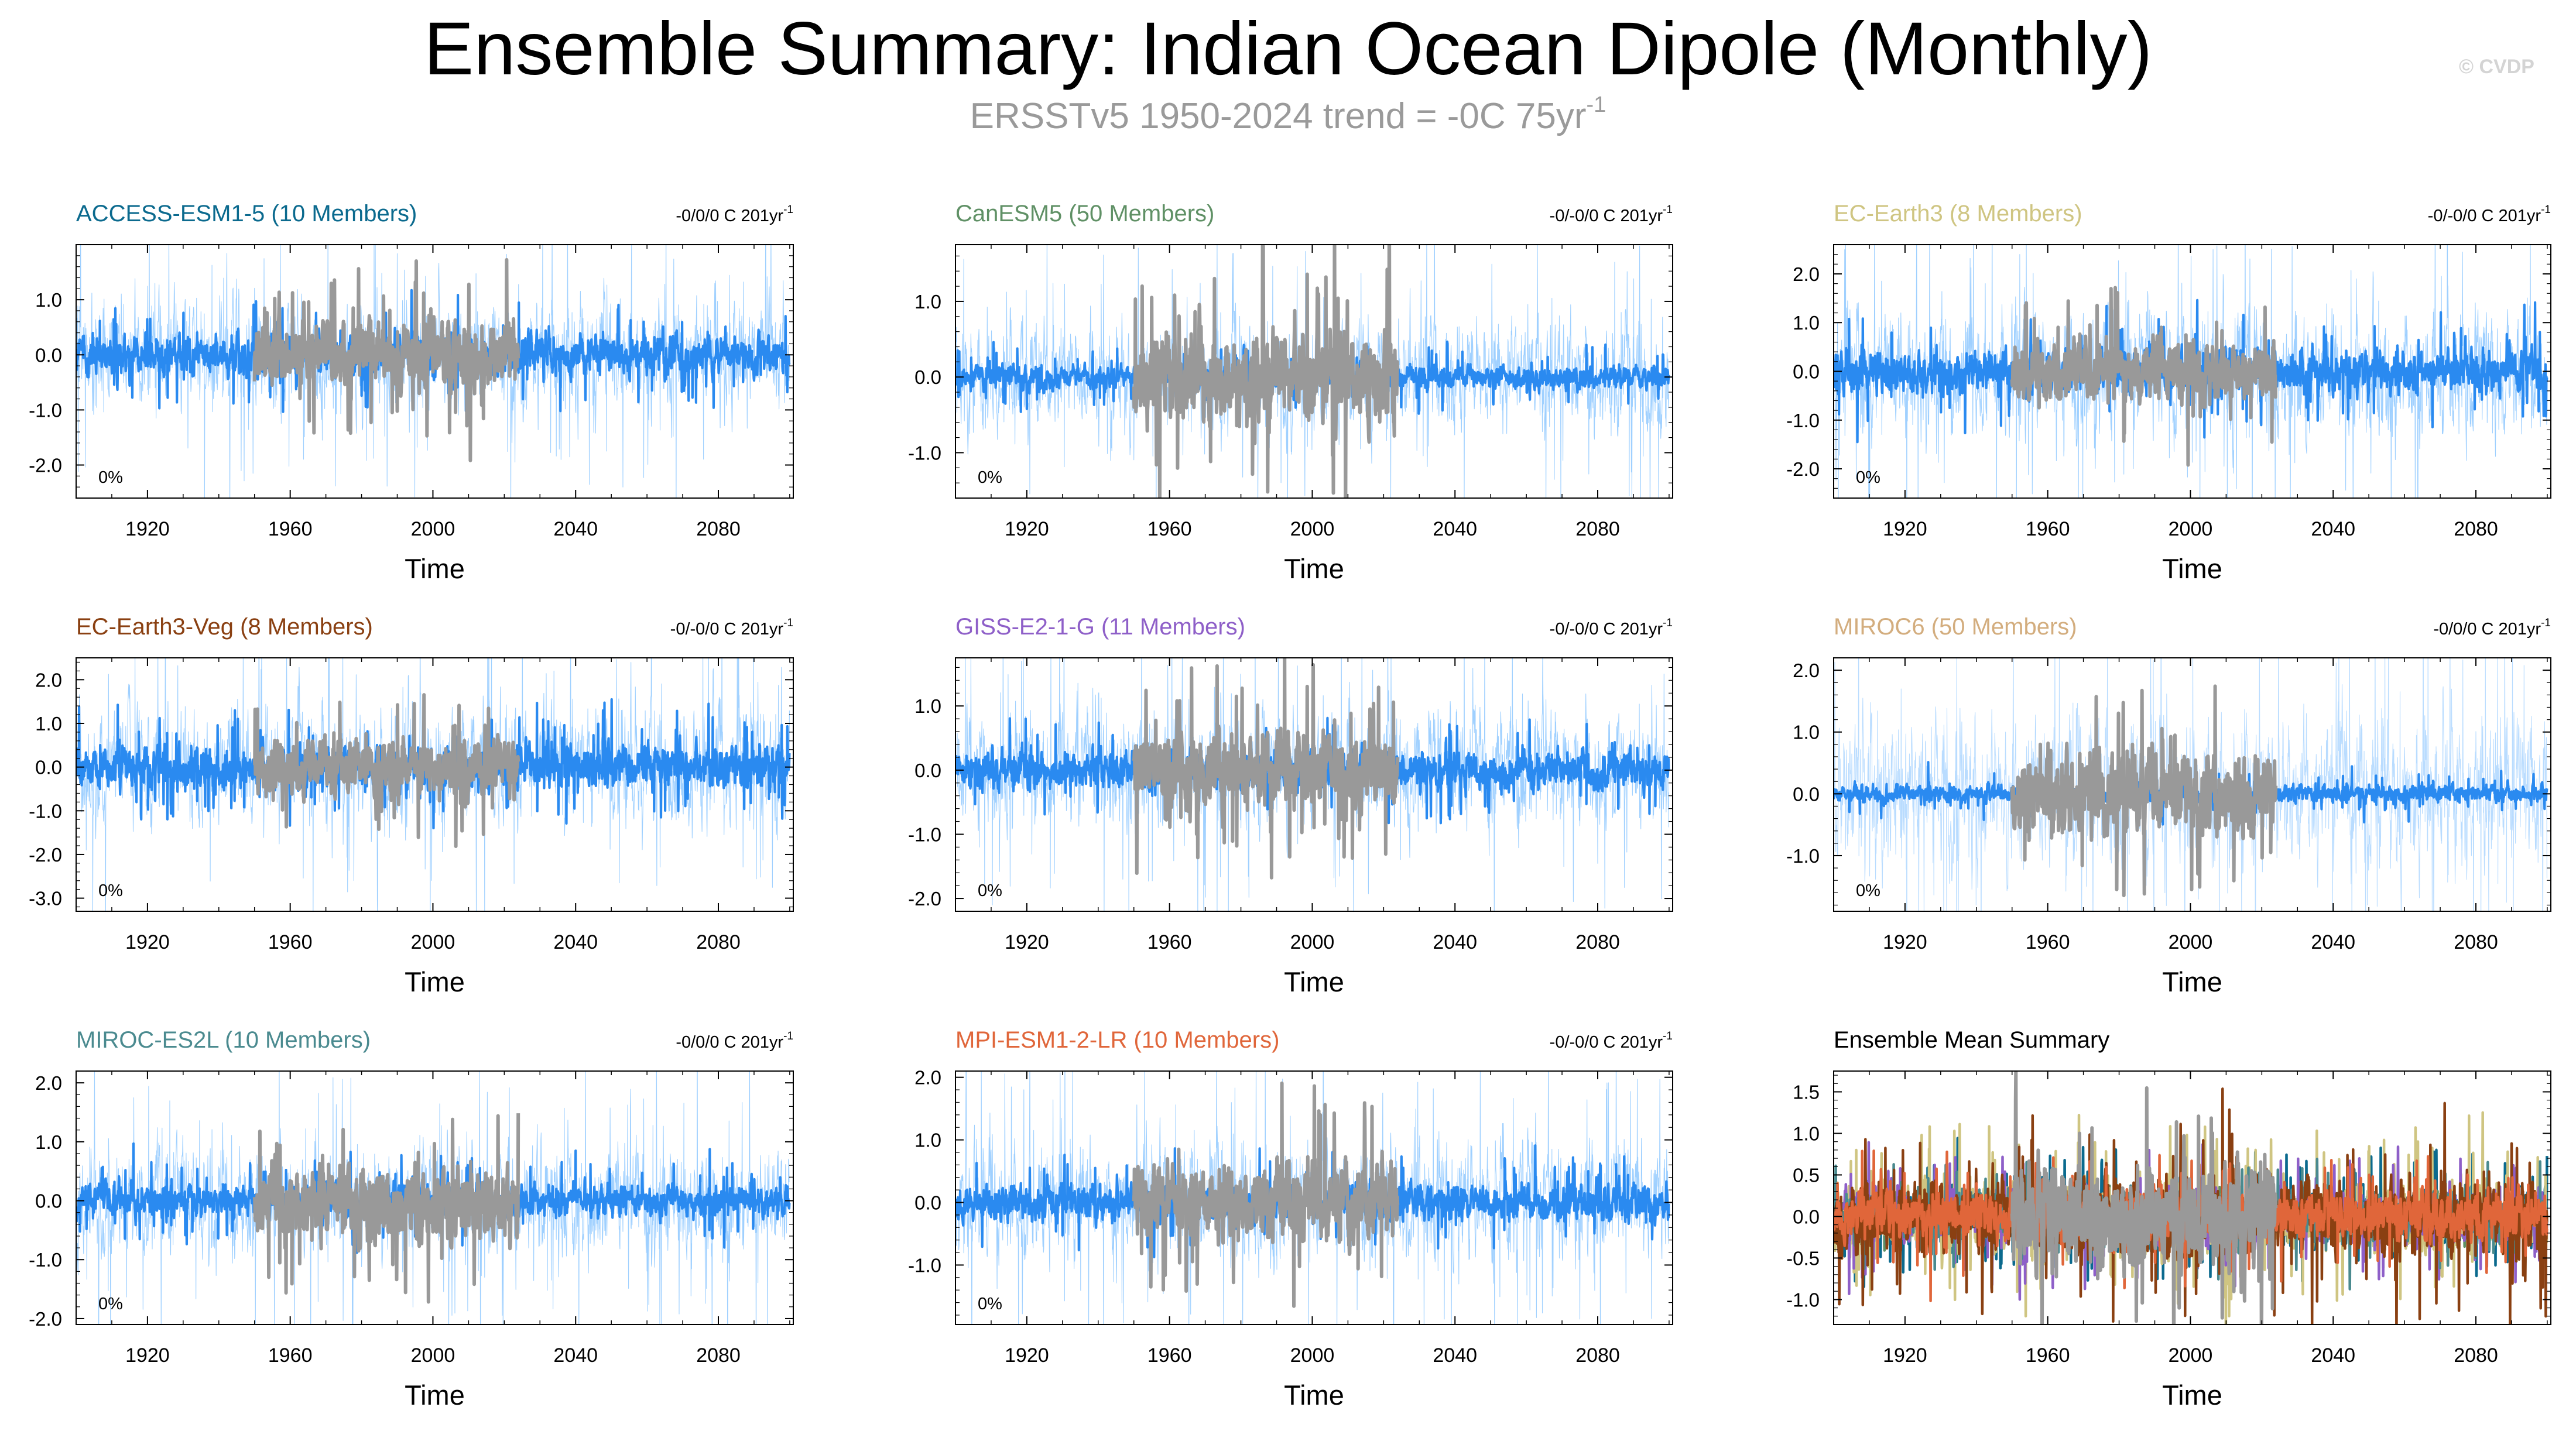  What do you see at coordinates (1084, 214) in the screenshot?
I see `panel-title: CanESM5 (50 Members)` at bounding box center [1084, 214].